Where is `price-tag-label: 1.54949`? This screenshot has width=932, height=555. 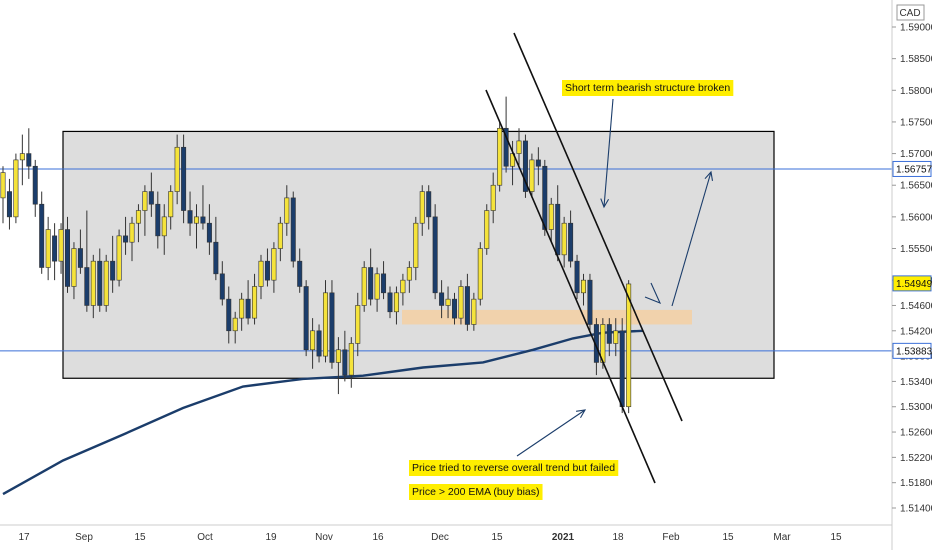 price-tag-label: 1.54949 is located at coordinates (914, 284).